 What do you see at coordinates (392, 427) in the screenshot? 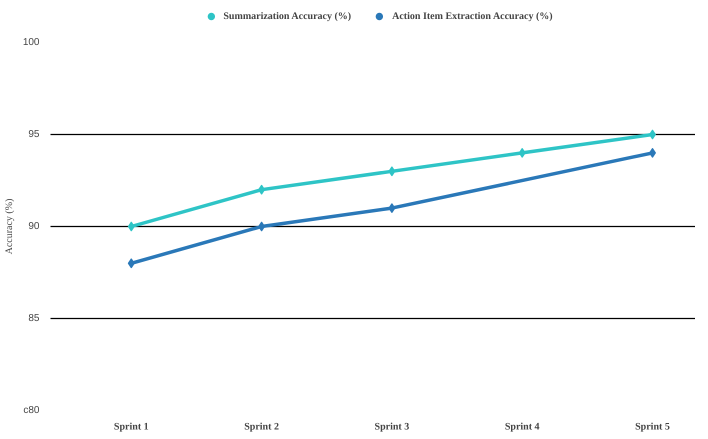
I see `x-tick-label: Sprint 3` at bounding box center [392, 427].